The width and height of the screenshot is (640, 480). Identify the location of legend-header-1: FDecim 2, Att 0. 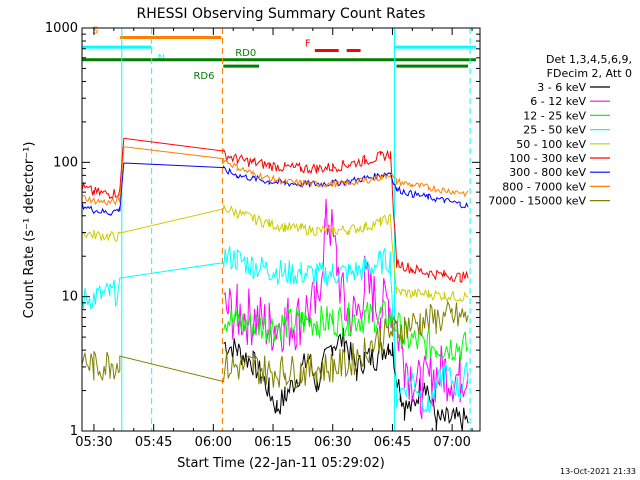
(589, 73).